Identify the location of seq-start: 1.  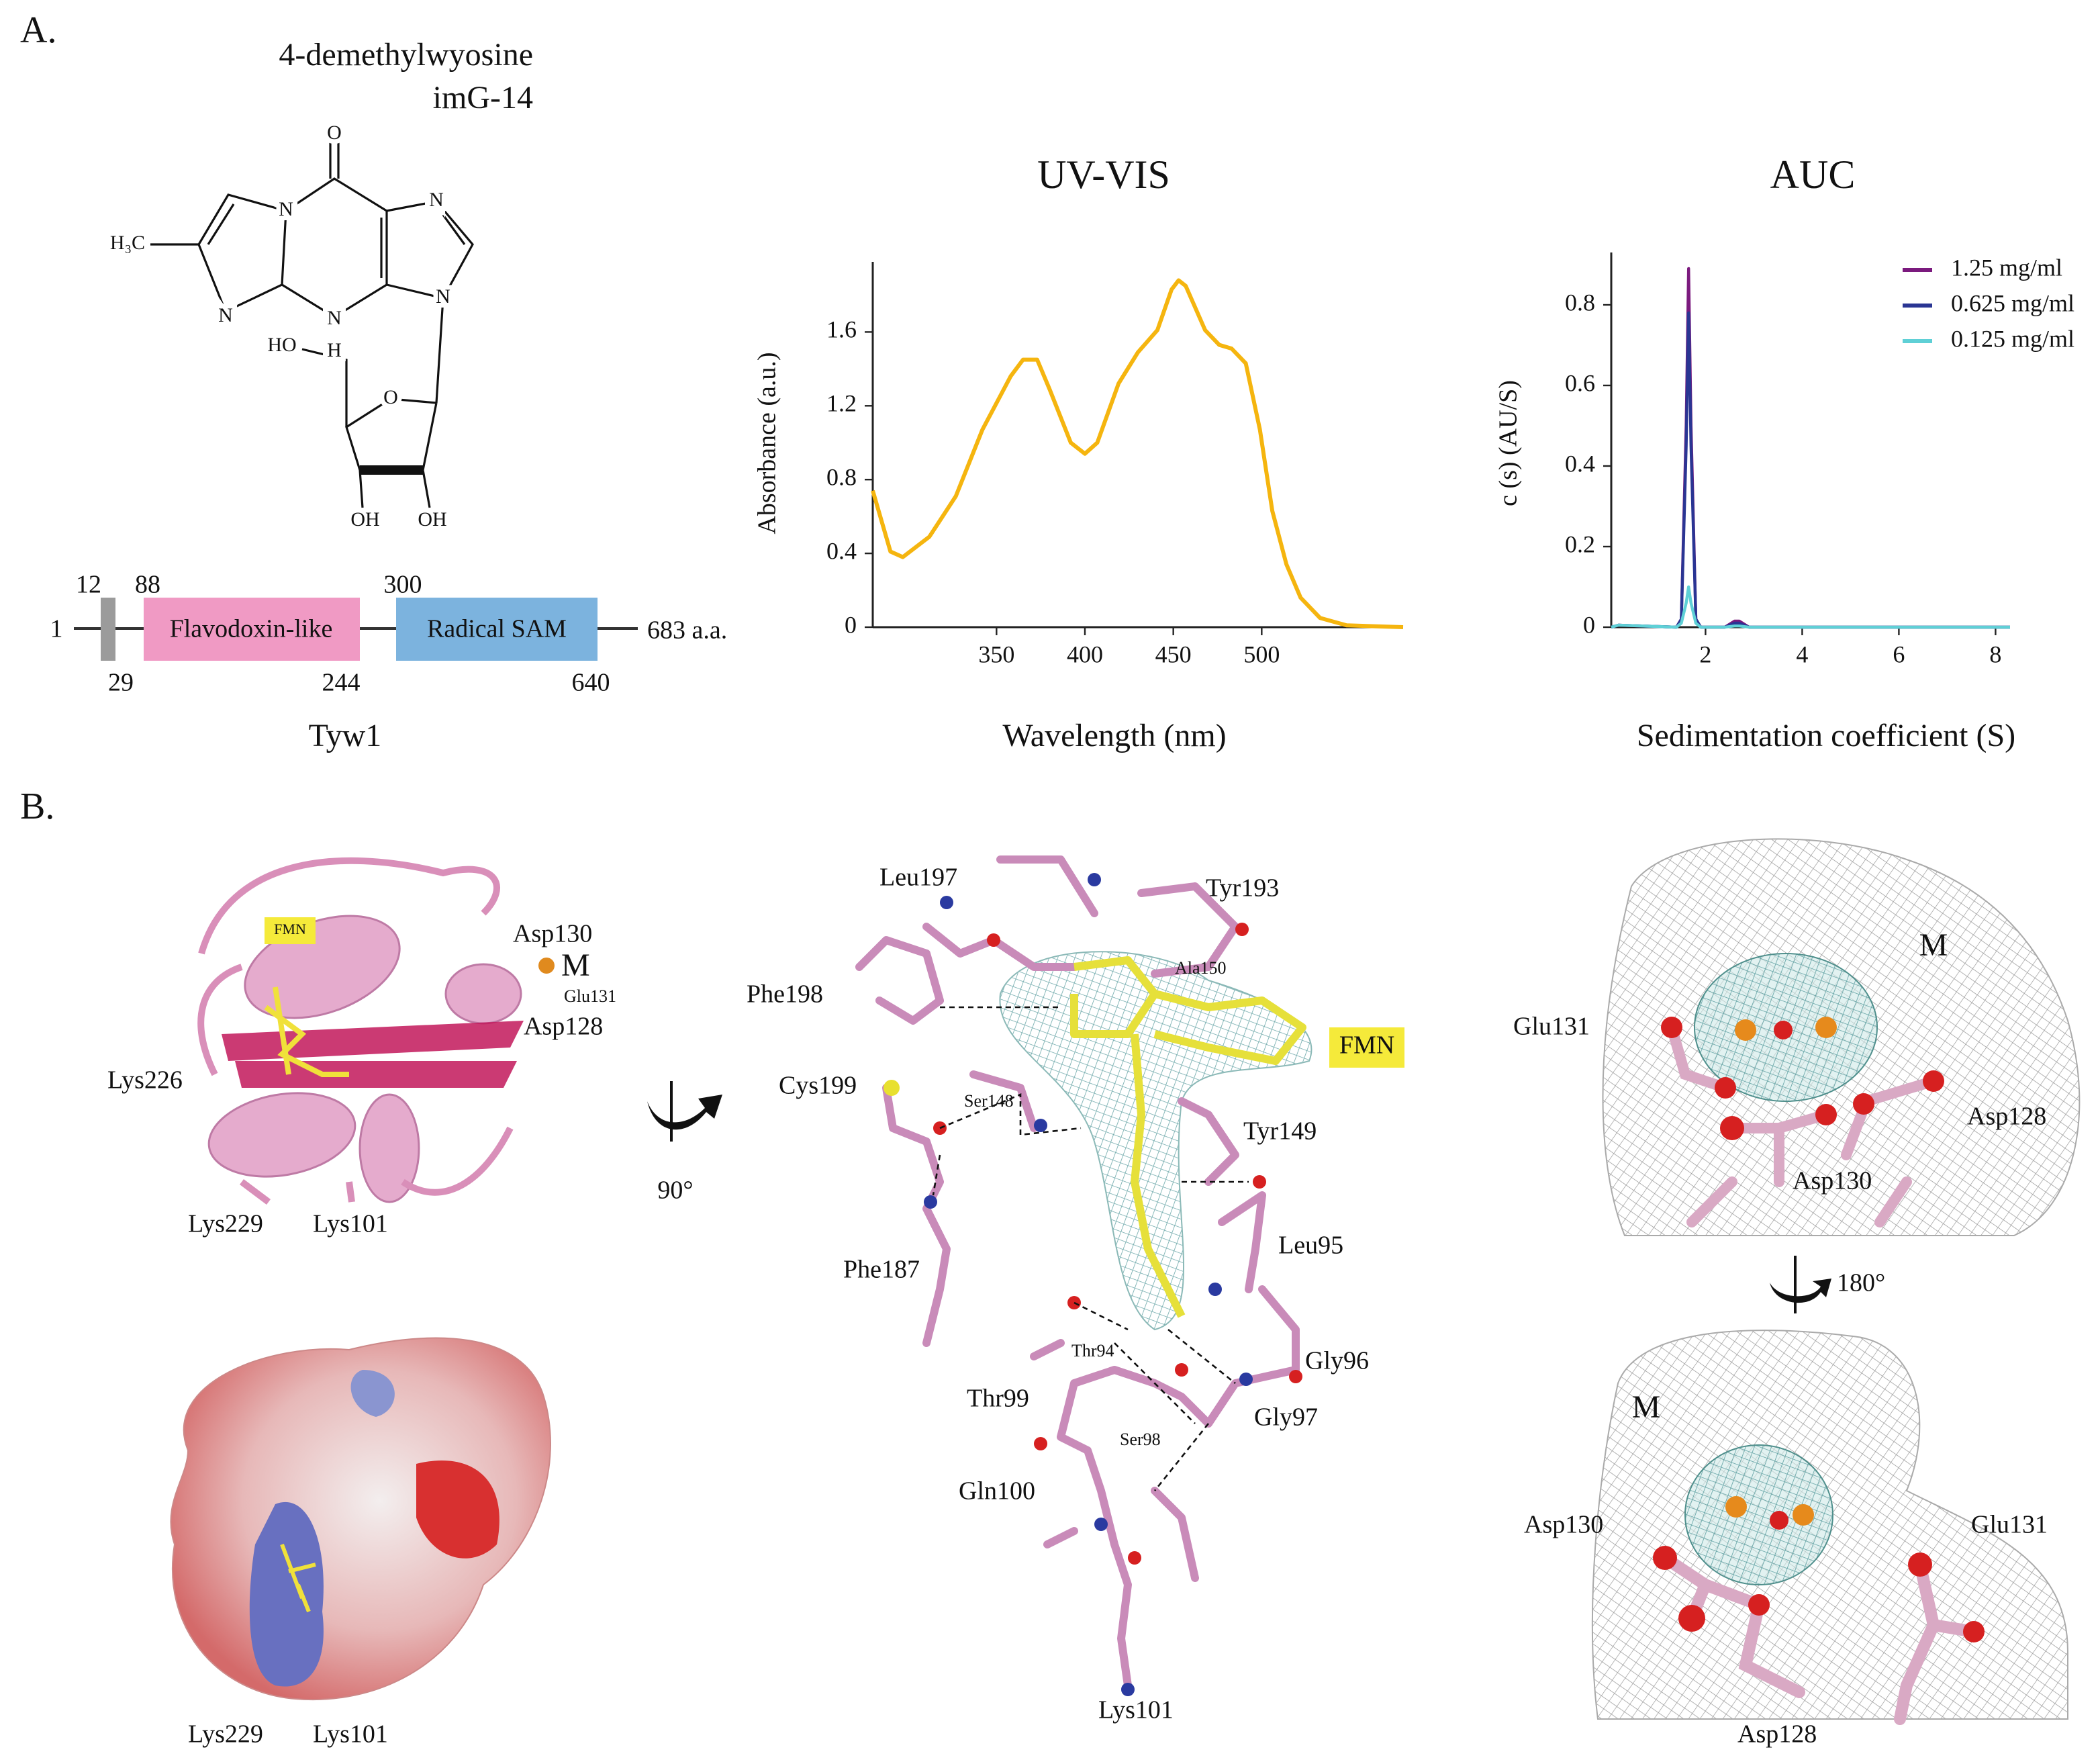
(56, 629).